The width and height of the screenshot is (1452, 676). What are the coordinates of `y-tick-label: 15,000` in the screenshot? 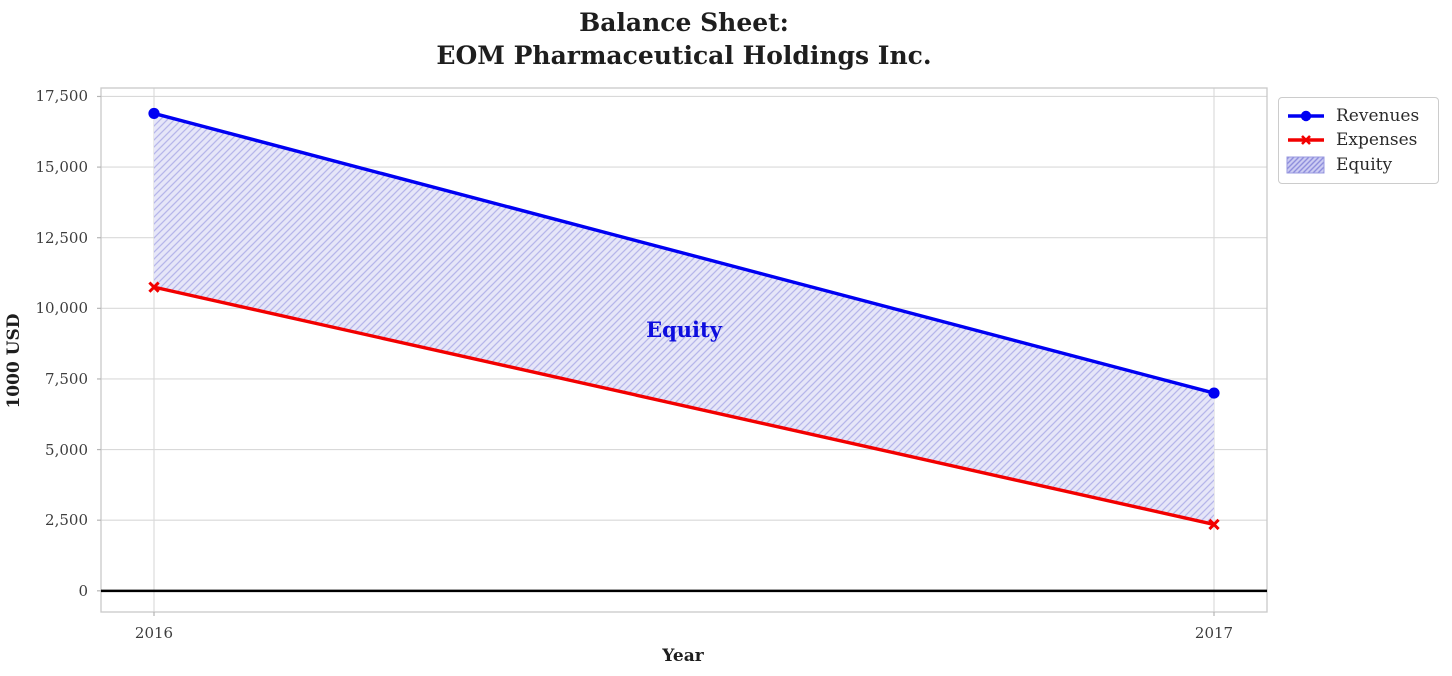 It's located at (62, 167).